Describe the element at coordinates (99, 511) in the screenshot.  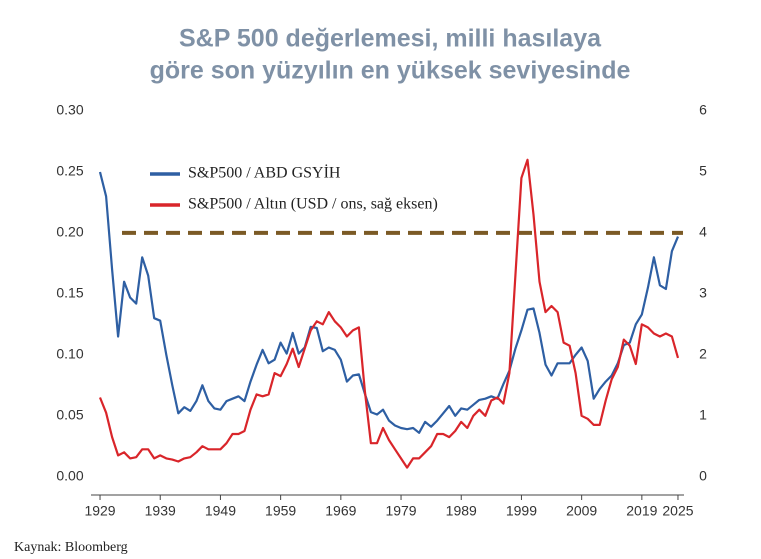
I see `x-tick-label: 1929` at that location.